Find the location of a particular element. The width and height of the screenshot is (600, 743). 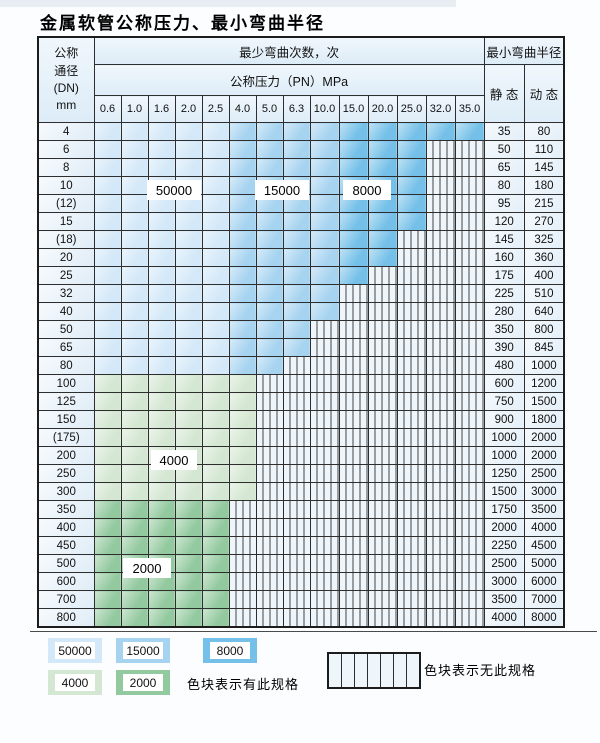

region-label-4000: 4000 is located at coordinates (174, 460).